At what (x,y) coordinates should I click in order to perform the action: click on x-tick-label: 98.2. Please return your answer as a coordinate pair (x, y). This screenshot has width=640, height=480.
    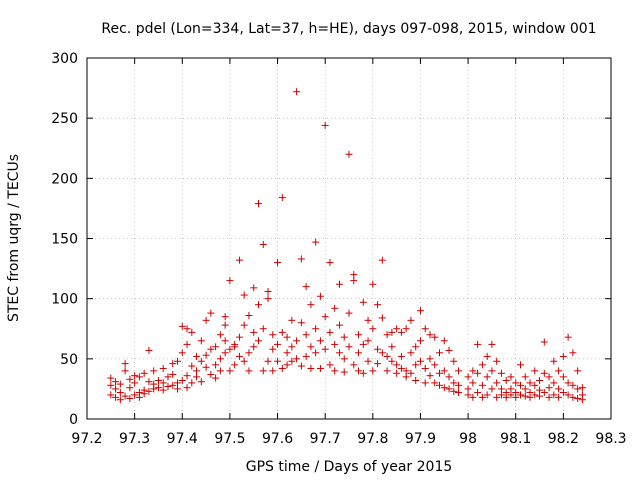
    Looking at the image, I should click on (563, 439).